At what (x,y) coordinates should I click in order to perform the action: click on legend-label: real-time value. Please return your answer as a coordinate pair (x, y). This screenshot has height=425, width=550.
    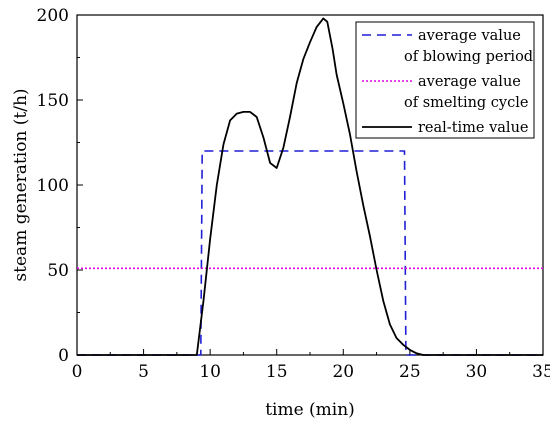
    Looking at the image, I should click on (473, 128).